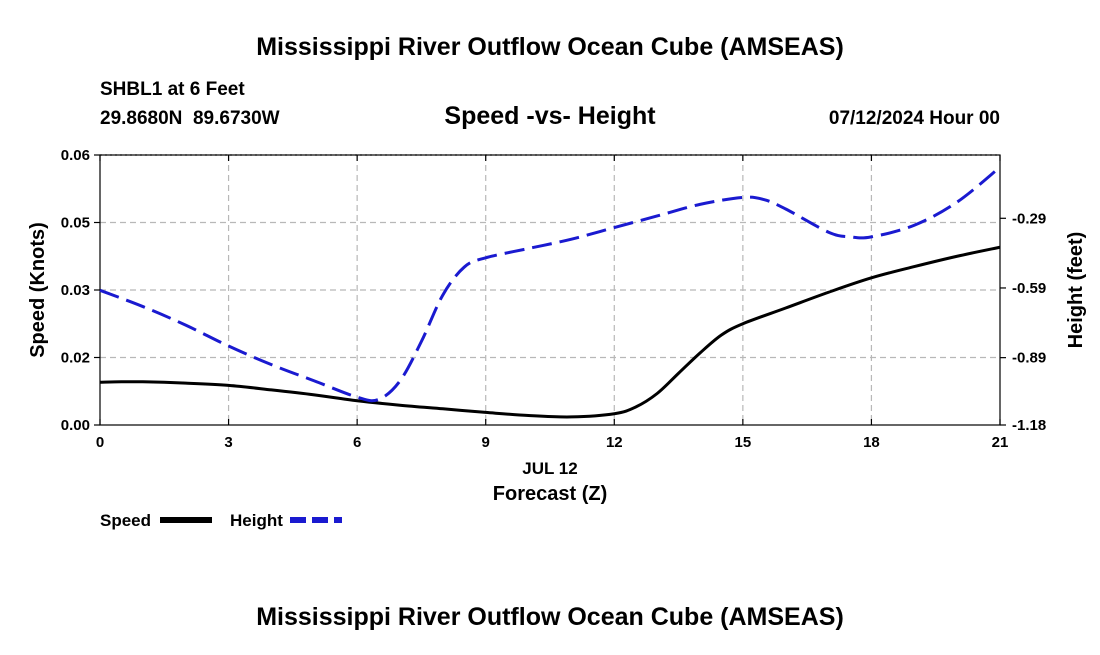 This screenshot has height=655, width=1100. I want to click on x-tick-label: 18, so click(871, 442).